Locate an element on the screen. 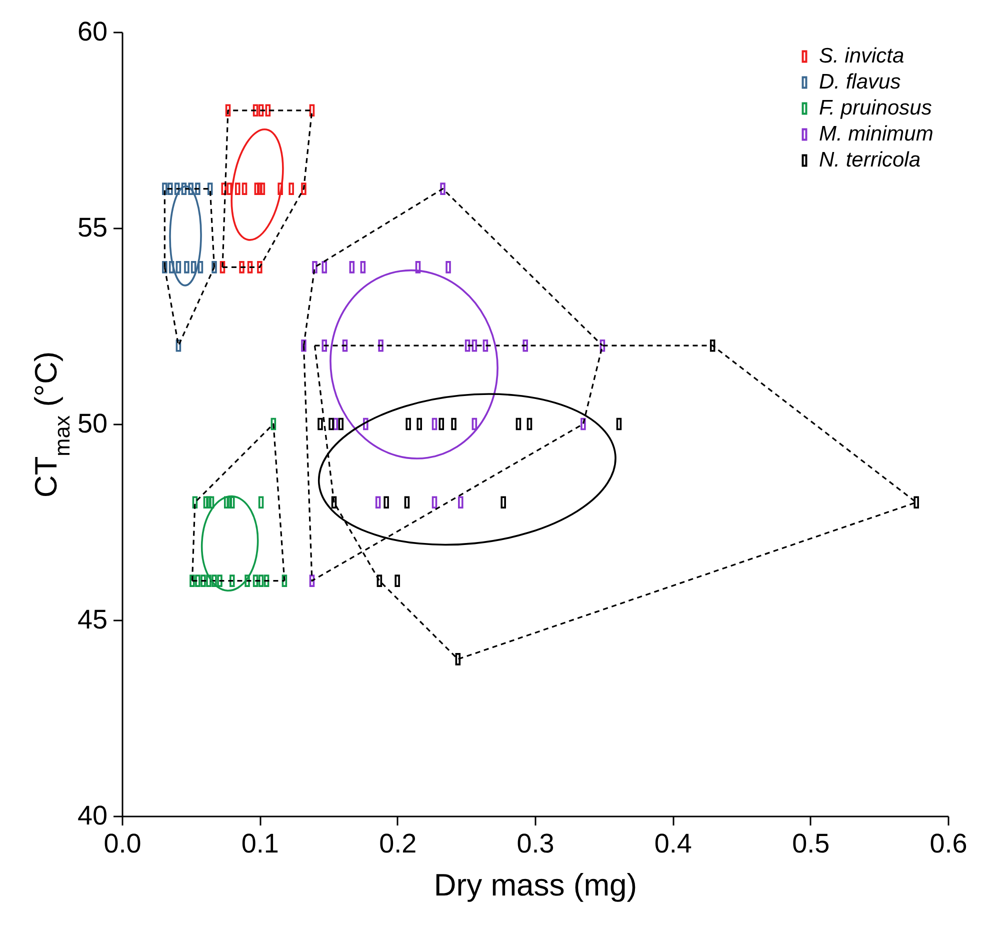  y-tick-label: 55 is located at coordinates (92, 227).